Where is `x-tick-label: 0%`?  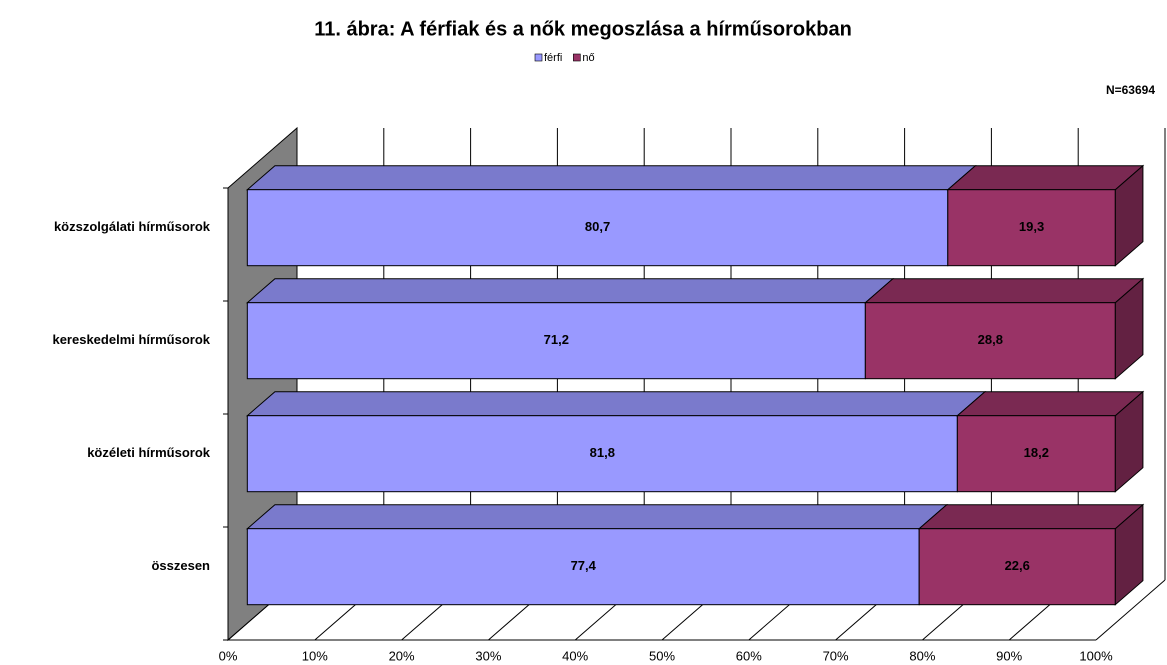
x-tick-label: 0% is located at coordinates (228, 655).